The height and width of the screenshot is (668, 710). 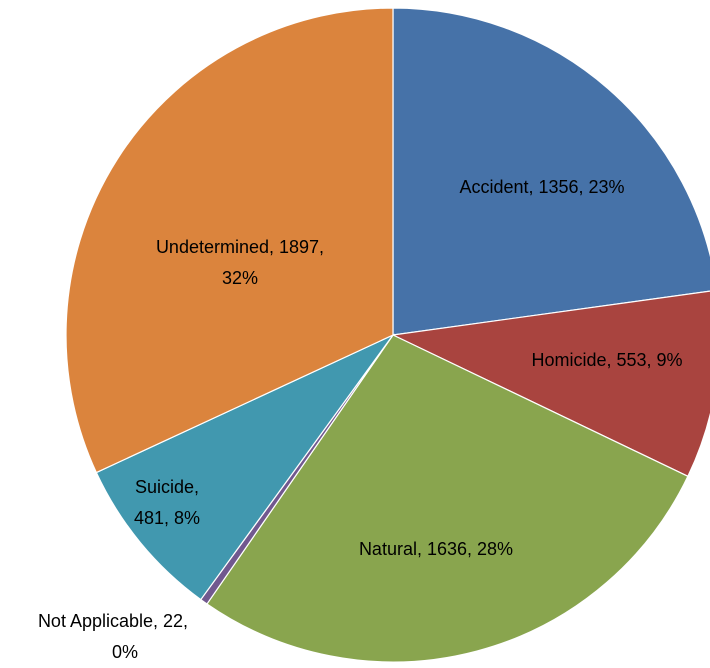 I want to click on label-line: Undetermined, 1897,, so click(x=240, y=247).